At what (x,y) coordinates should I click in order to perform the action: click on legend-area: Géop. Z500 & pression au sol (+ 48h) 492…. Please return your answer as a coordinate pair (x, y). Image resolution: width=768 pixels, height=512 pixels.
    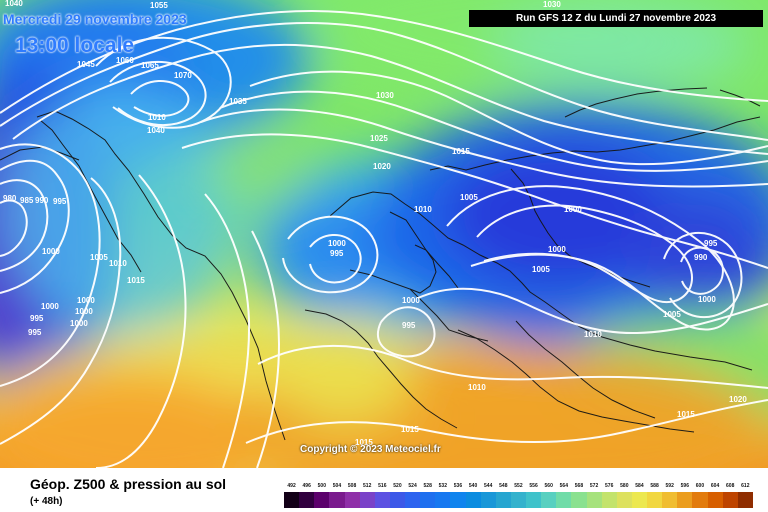
    Looking at the image, I should click on (384, 490).